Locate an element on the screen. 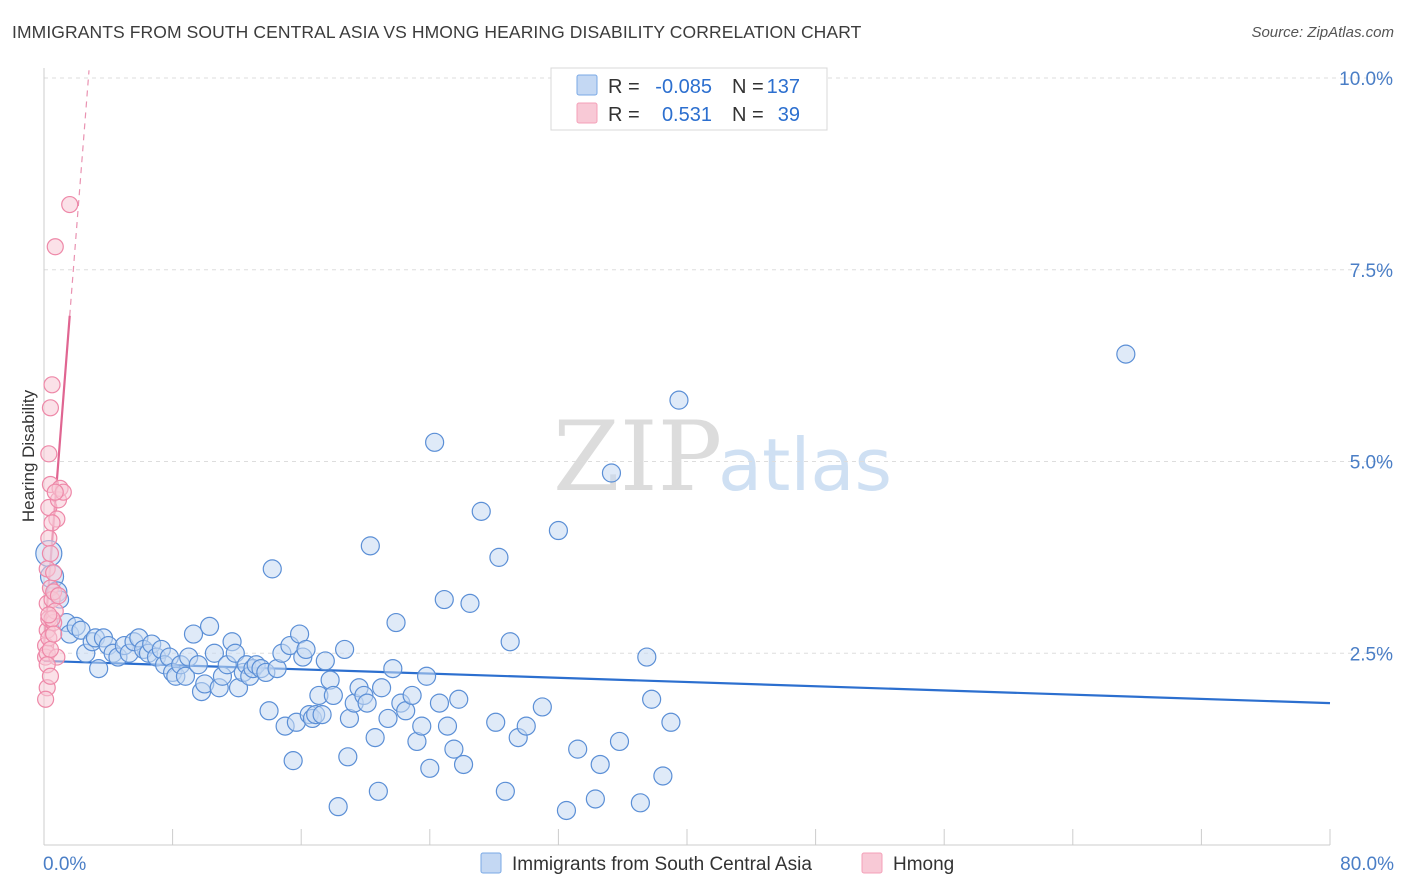 Image resolution: width=1406 pixels, height=892 pixels. series-legend-swatch-blue is located at coordinates (491, 863).